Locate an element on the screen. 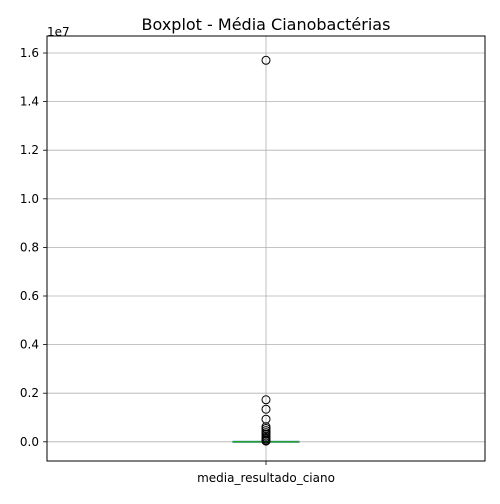 The width and height of the screenshot is (500, 504). y-tick-label: 1.0 is located at coordinates (29, 199).